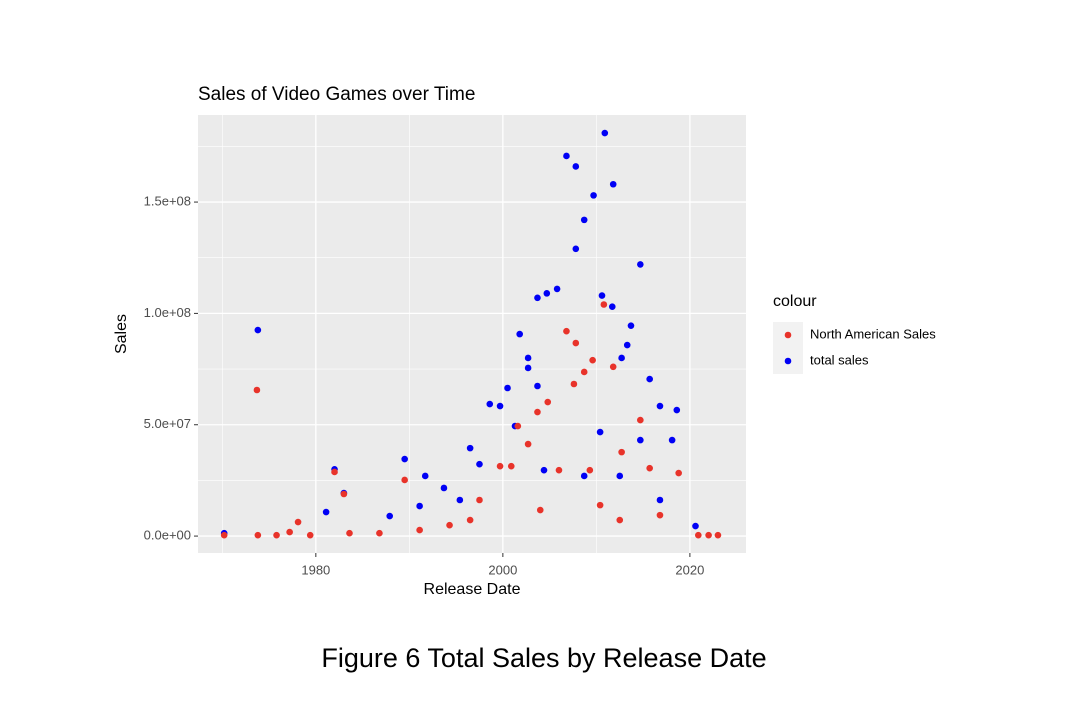  I want to click on figure-caption: Figure 6 Total Sales by Release Date, so click(543, 658).